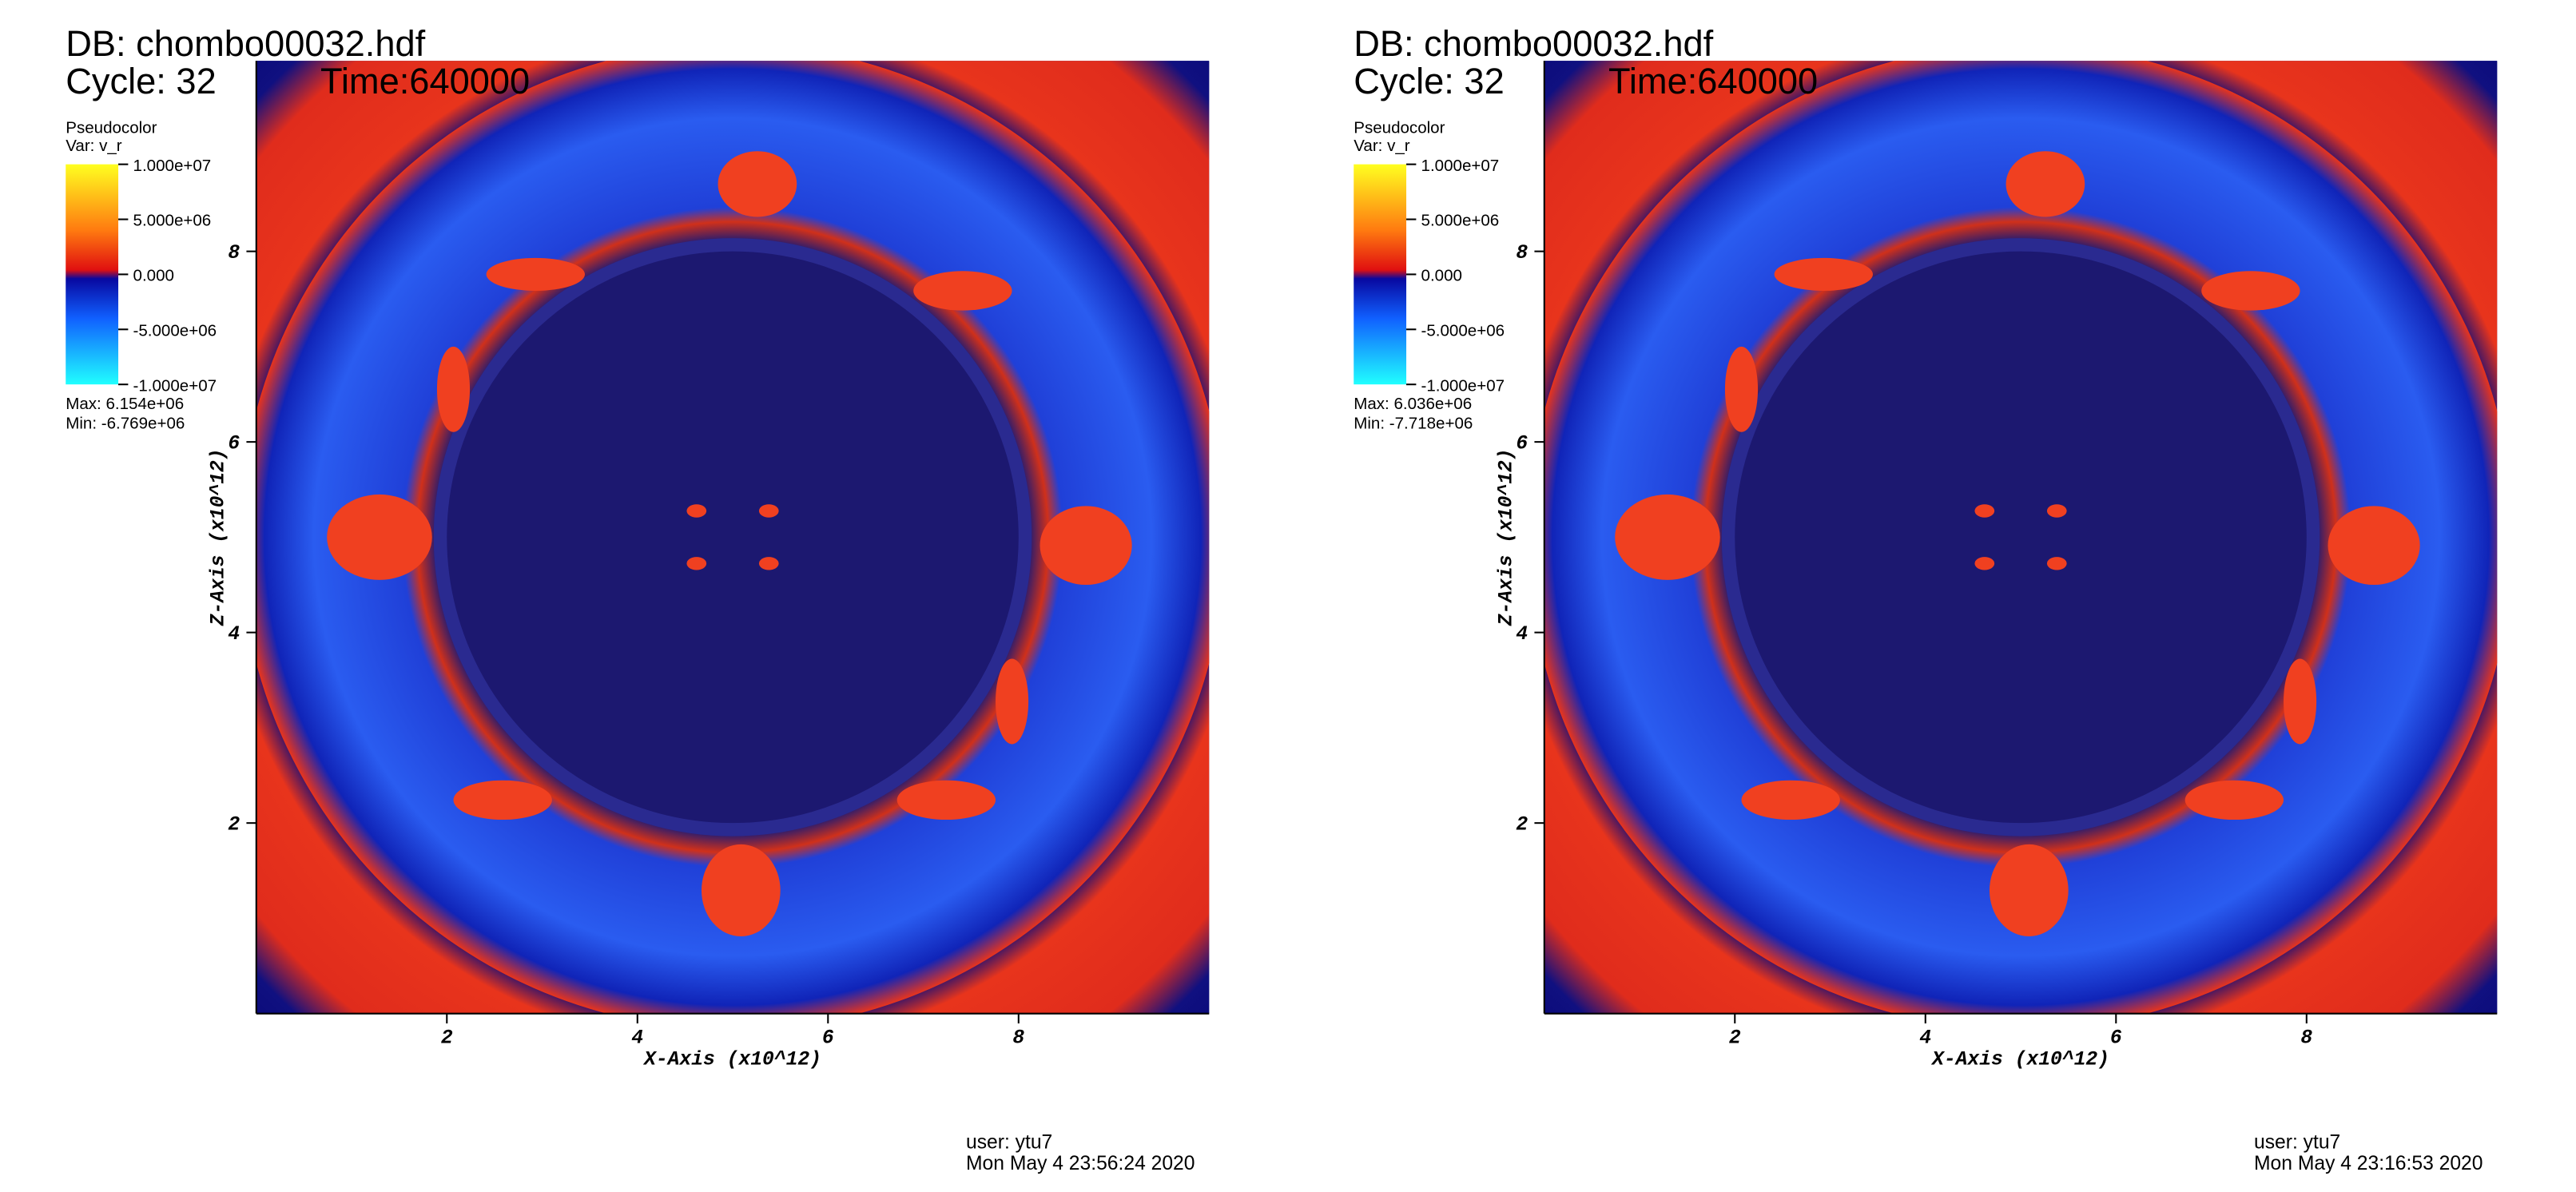 This screenshot has height=1192, width=2576. What do you see at coordinates (1080, 1163) in the screenshot?
I see `date: Mon May 4 23:56:24 2020` at bounding box center [1080, 1163].